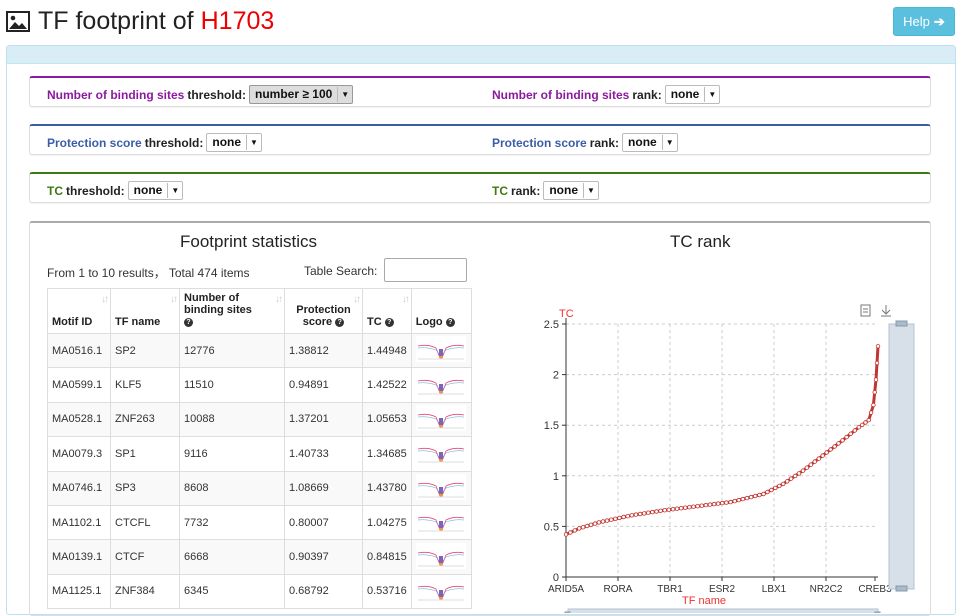  What do you see at coordinates (901, 588) in the screenshot?
I see `zoom-handle-bottom` at bounding box center [901, 588].